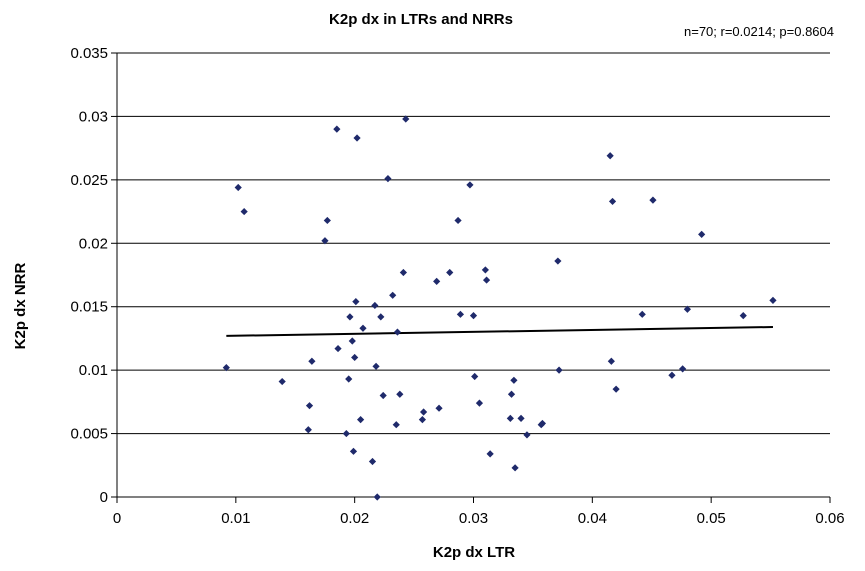  I want to click on y-tick-label: 0.035, so click(89, 53).